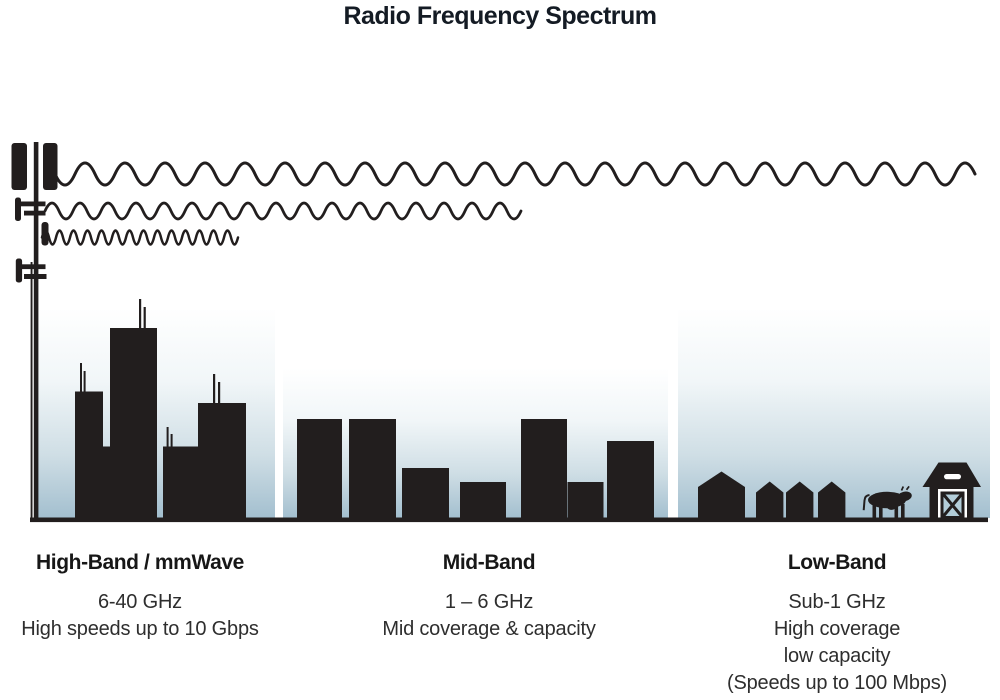 This screenshot has height=700, width=1000. What do you see at coordinates (489, 602) in the screenshot?
I see `mid-band-frequency: 1 – 6 GHz` at bounding box center [489, 602].